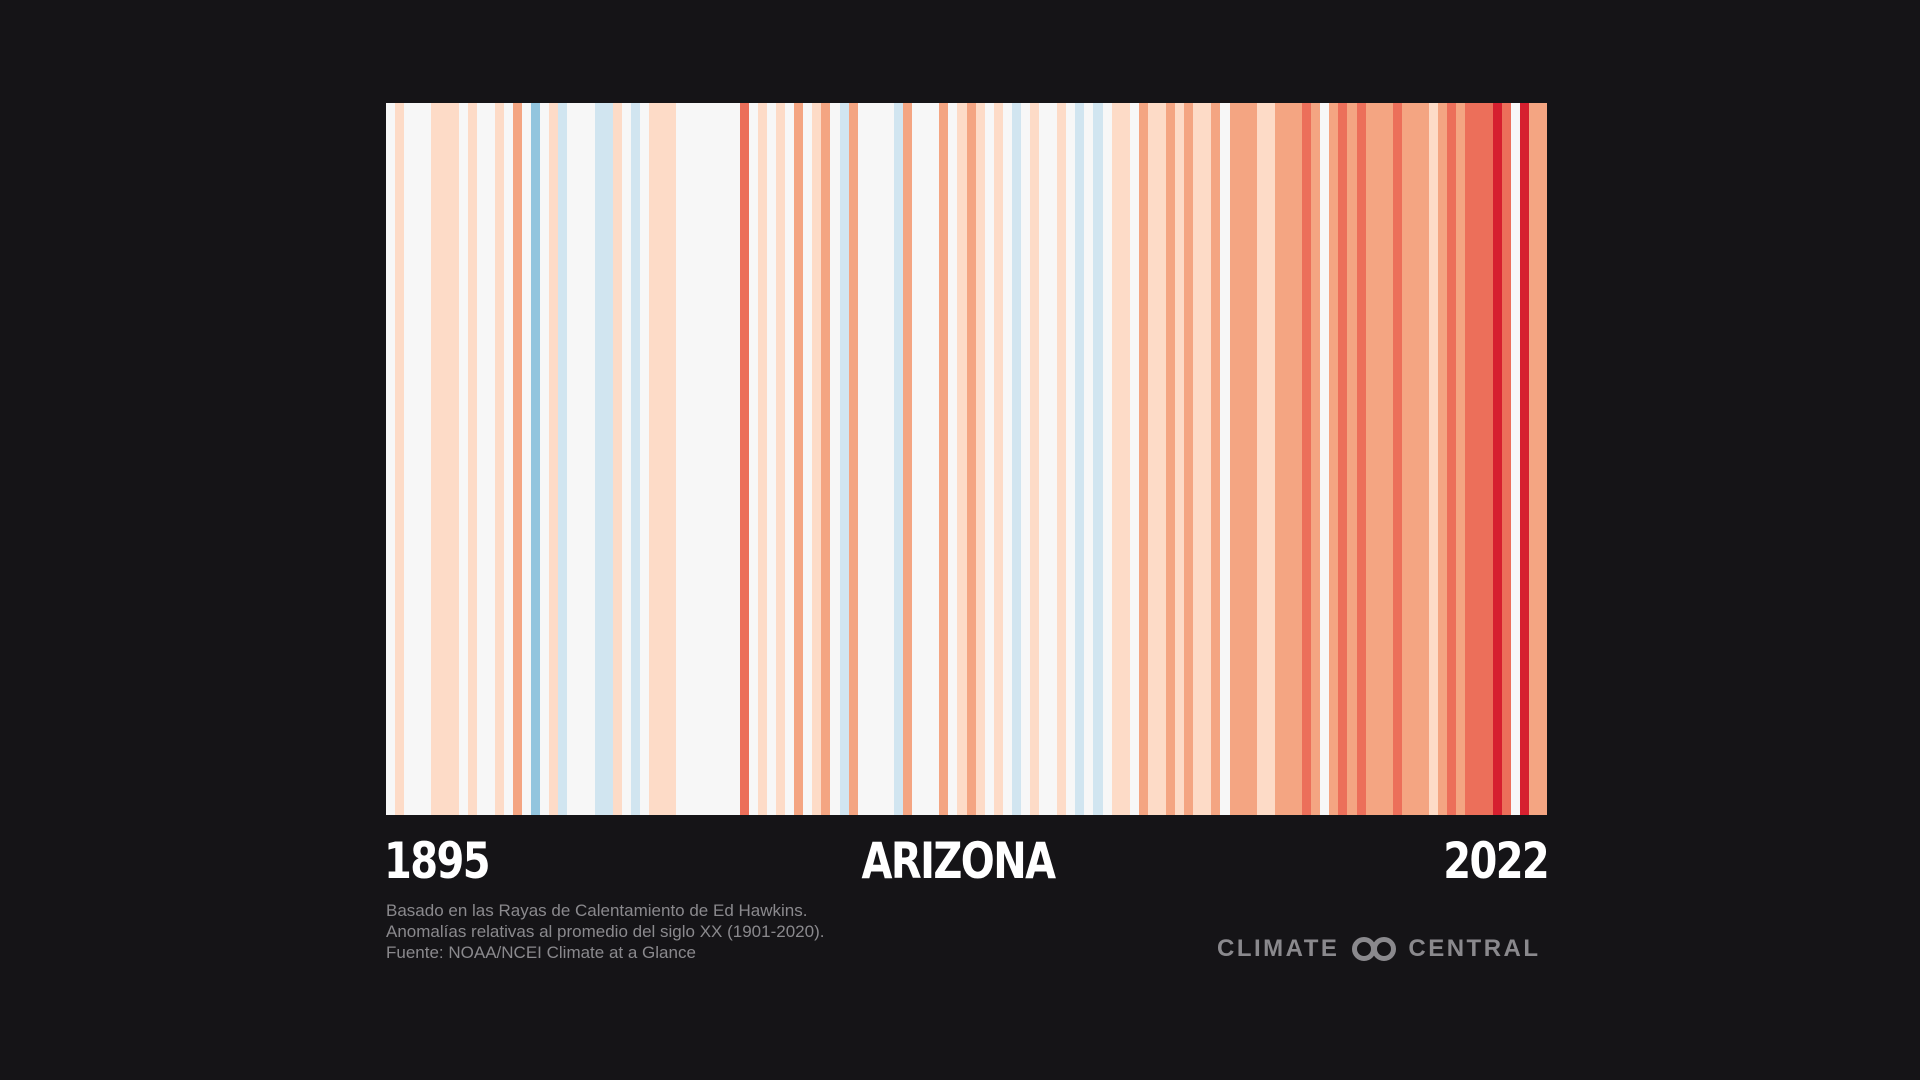 The width and height of the screenshot is (1920, 1080). I want to click on stripe-1902, so click(454, 459).